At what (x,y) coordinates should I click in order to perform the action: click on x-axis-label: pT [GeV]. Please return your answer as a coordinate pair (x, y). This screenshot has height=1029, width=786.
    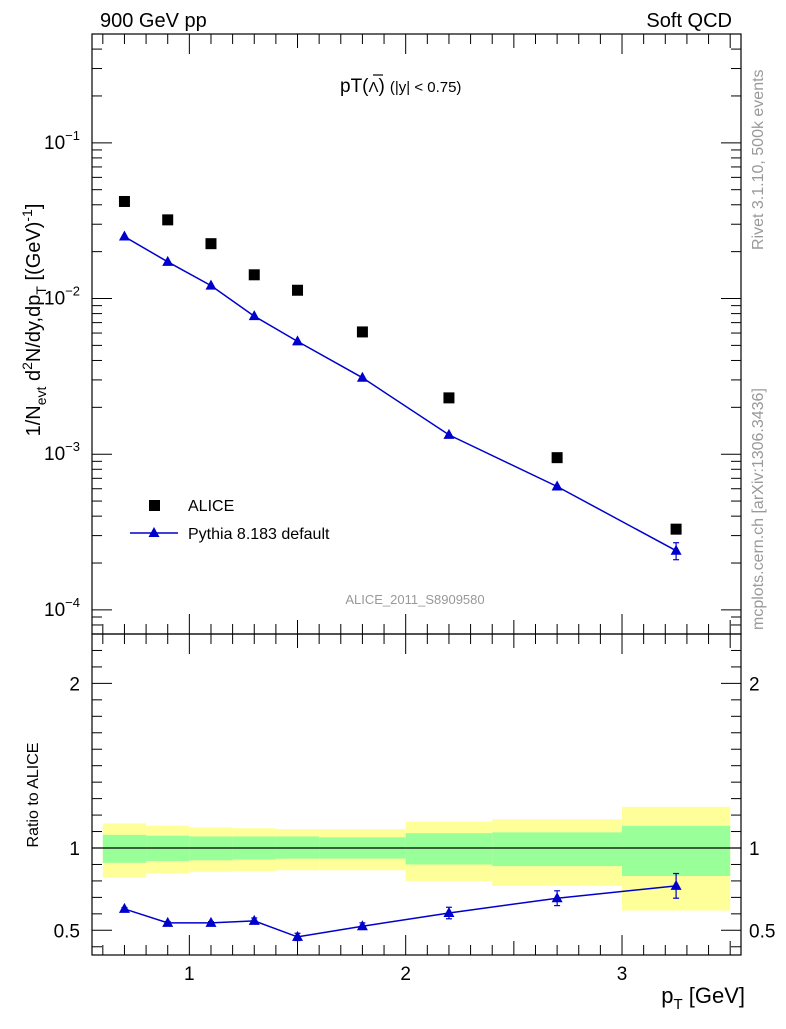
    Looking at the image, I should click on (703, 998).